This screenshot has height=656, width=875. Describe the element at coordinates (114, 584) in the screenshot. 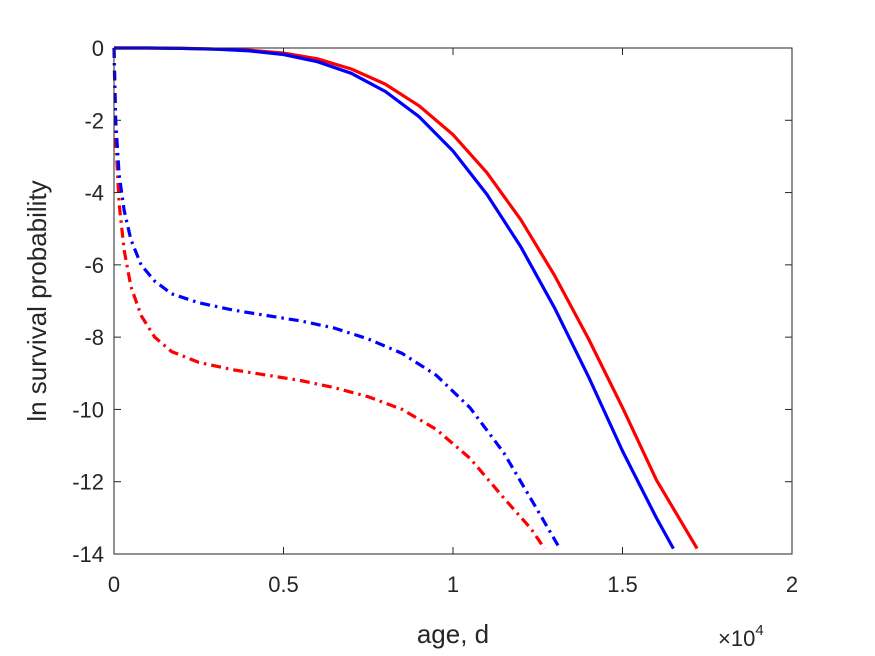

I see `x-tick-label: 0` at that location.